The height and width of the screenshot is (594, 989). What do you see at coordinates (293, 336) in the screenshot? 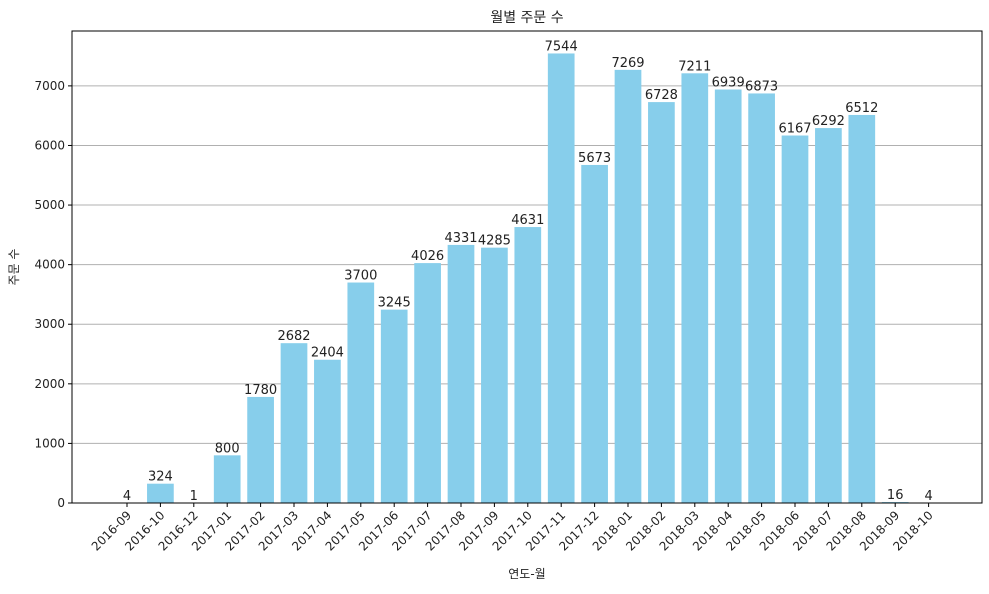
I see `data-label: 2682` at bounding box center [293, 336].